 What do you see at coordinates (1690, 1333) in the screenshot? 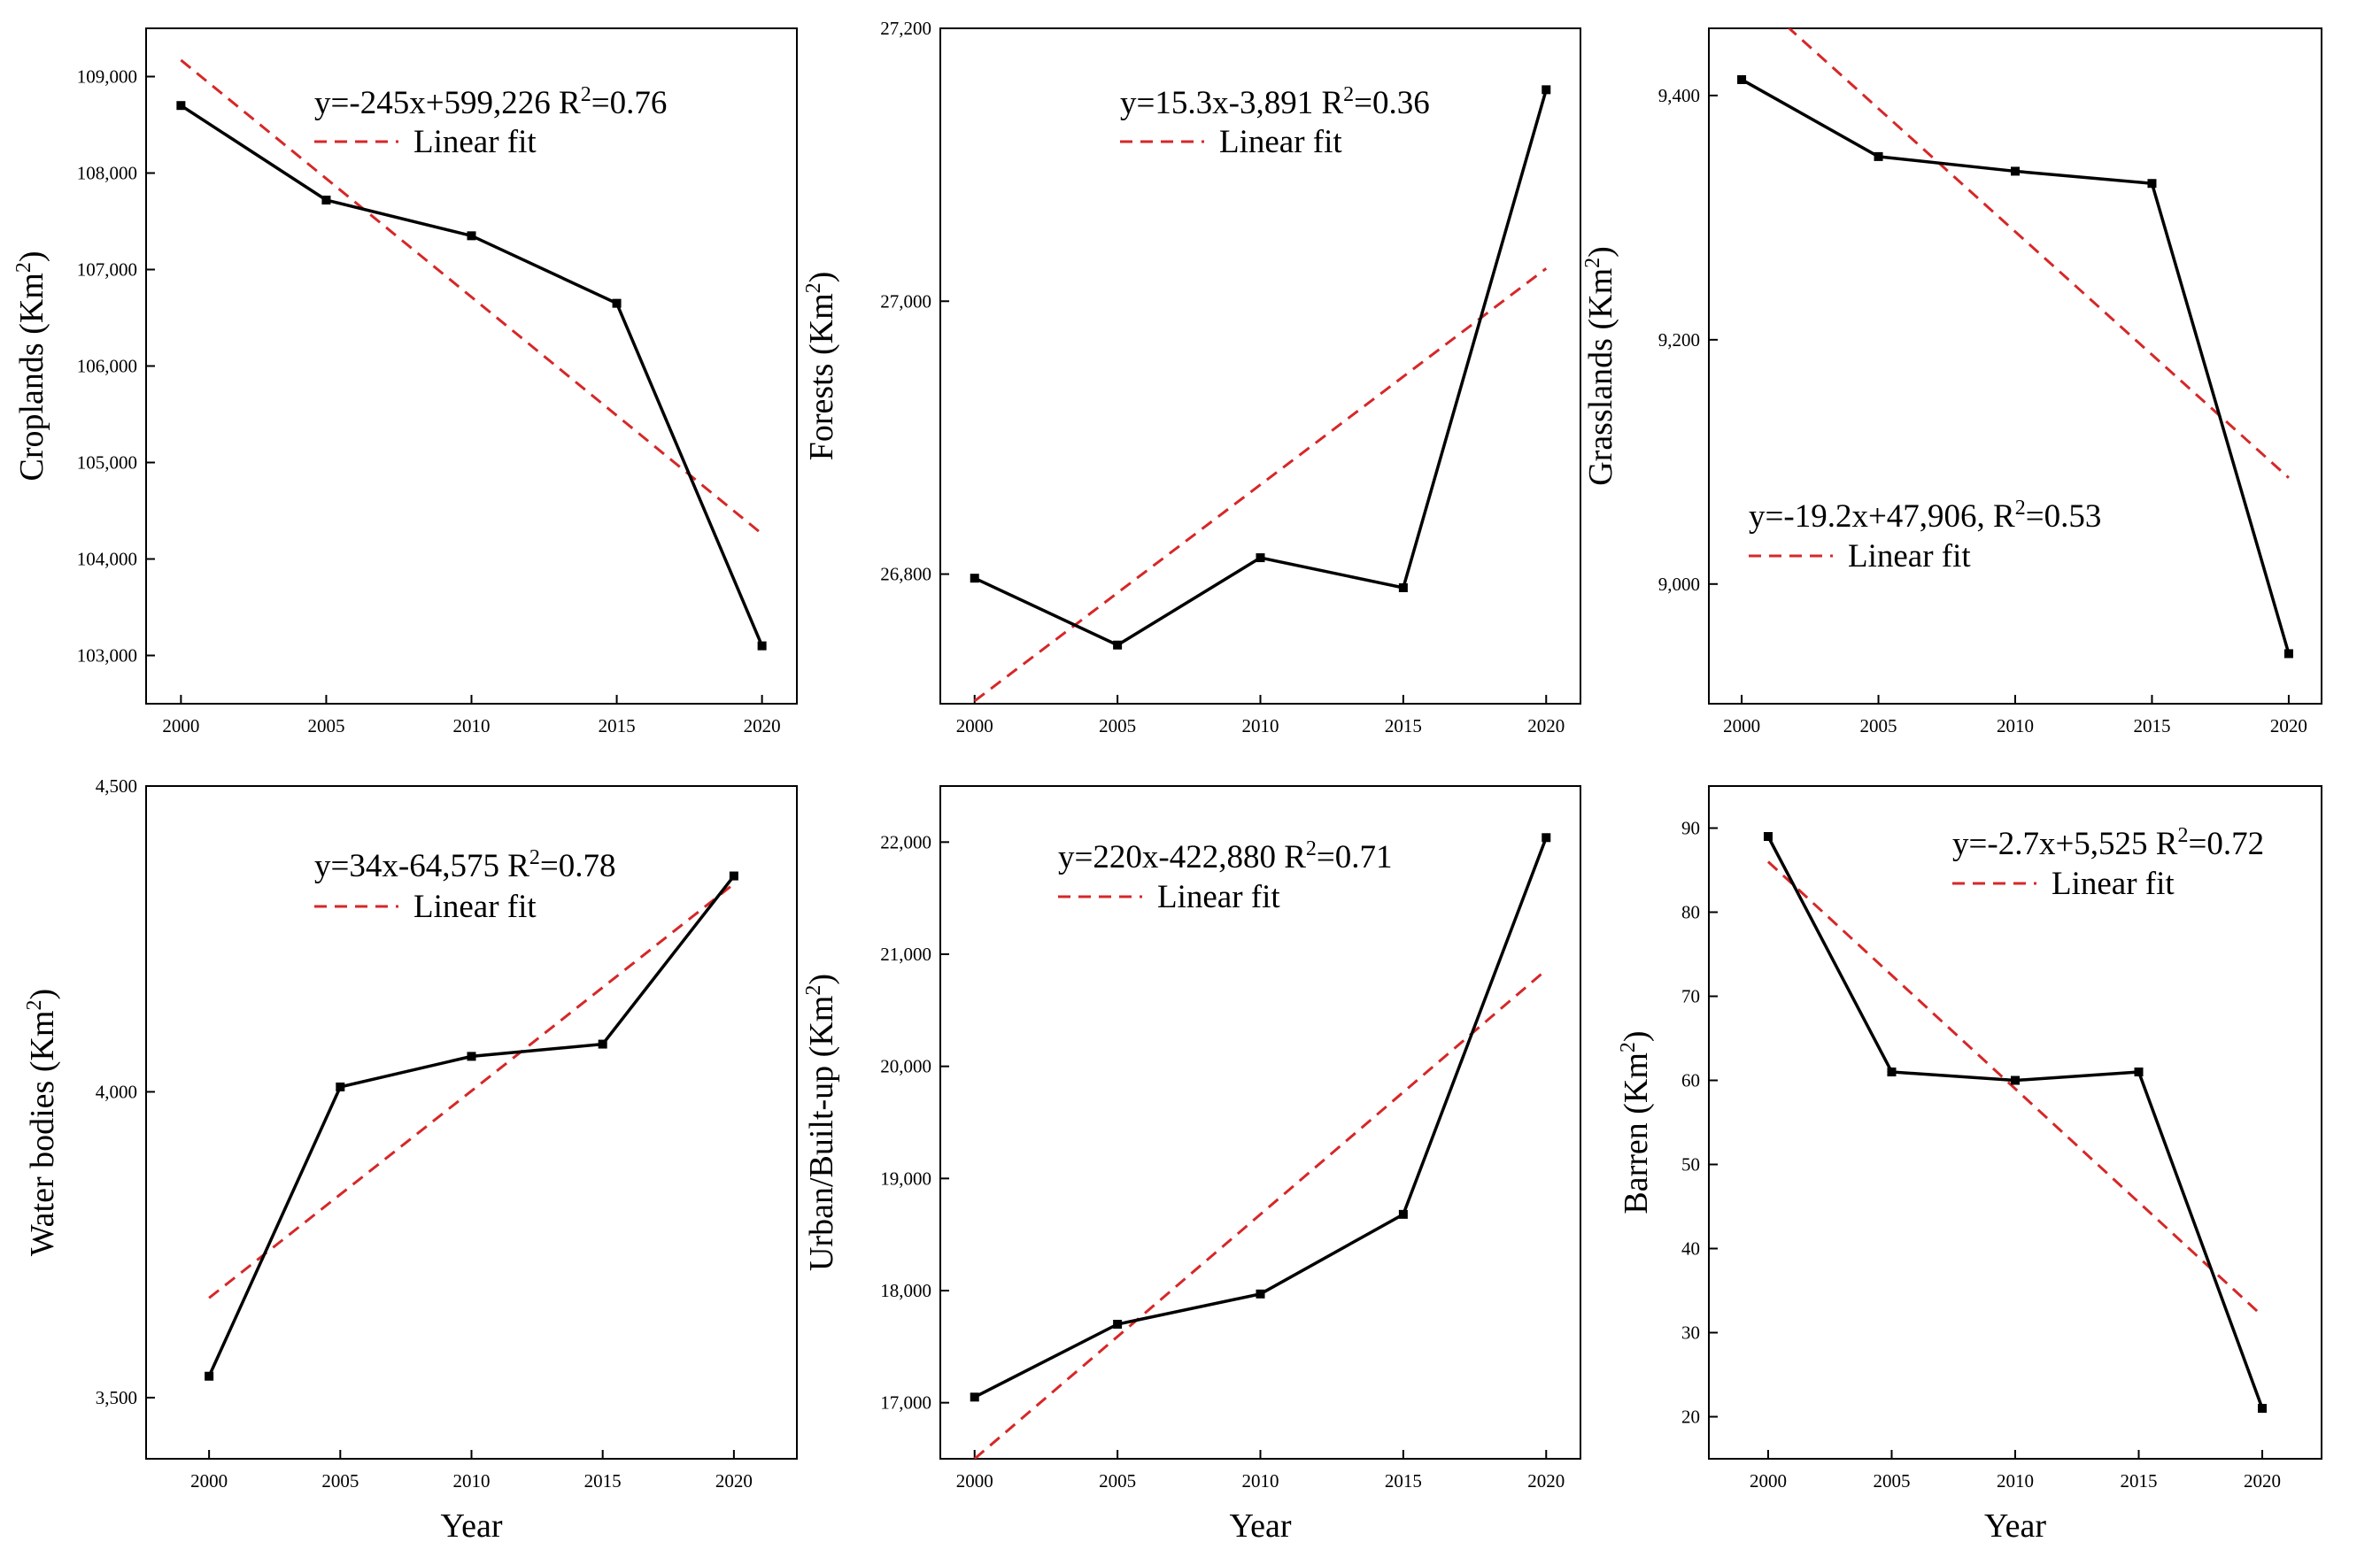
I see `y-tick-label: 30` at bounding box center [1690, 1333].